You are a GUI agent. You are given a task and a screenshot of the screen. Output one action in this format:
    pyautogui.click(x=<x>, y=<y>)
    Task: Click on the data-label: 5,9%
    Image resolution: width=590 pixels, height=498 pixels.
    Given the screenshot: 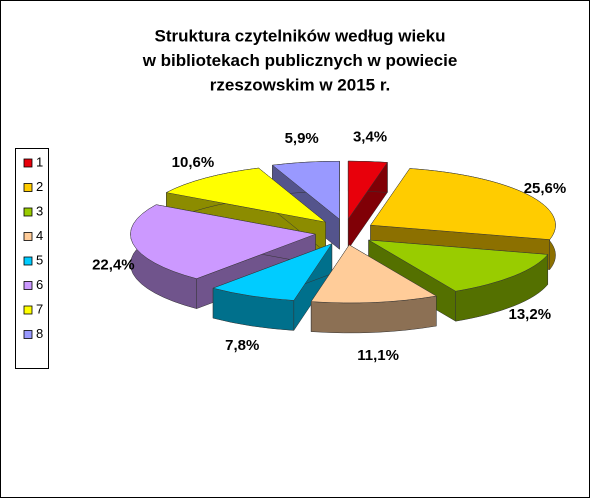 What is the action you would take?
    pyautogui.click(x=302, y=138)
    